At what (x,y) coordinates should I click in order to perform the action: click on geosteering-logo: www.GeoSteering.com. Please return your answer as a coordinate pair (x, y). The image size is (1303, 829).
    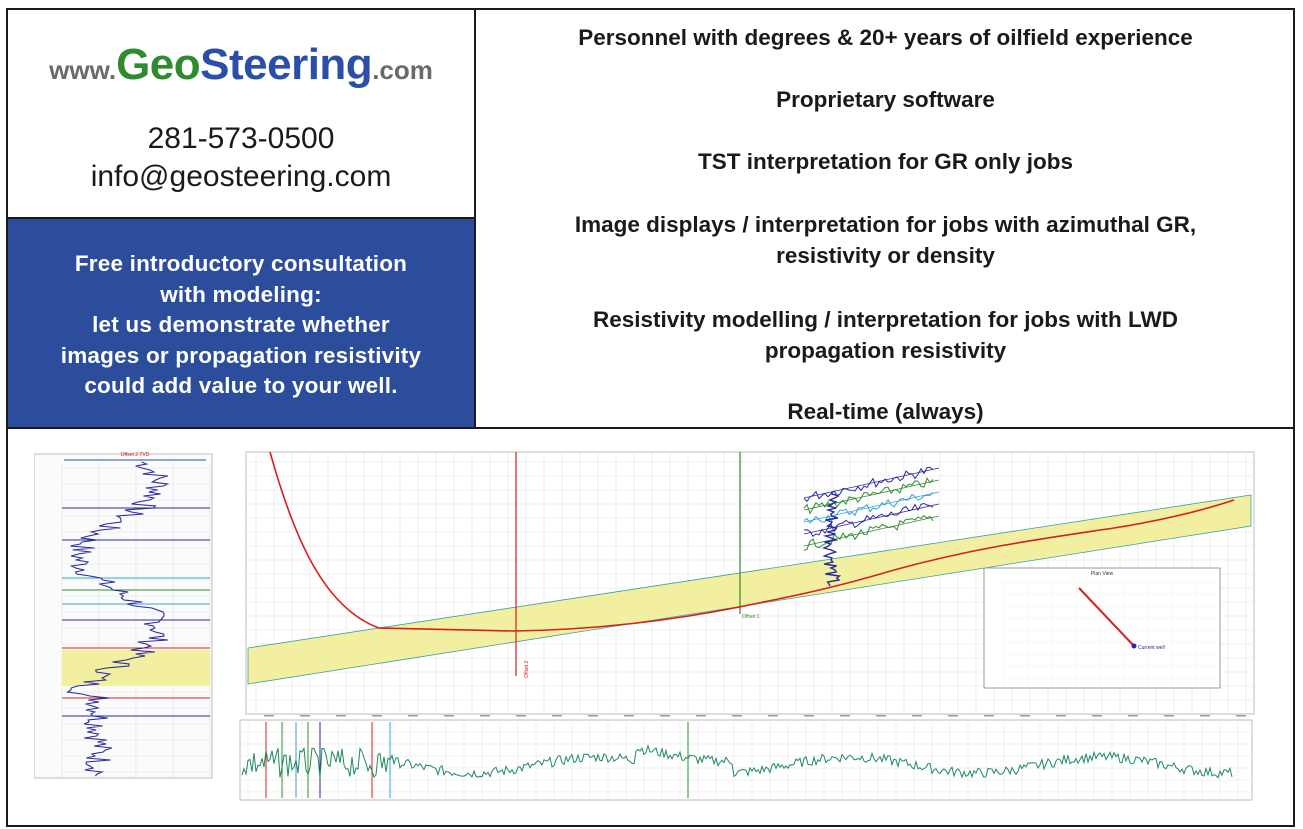
    Looking at the image, I should click on (241, 65).